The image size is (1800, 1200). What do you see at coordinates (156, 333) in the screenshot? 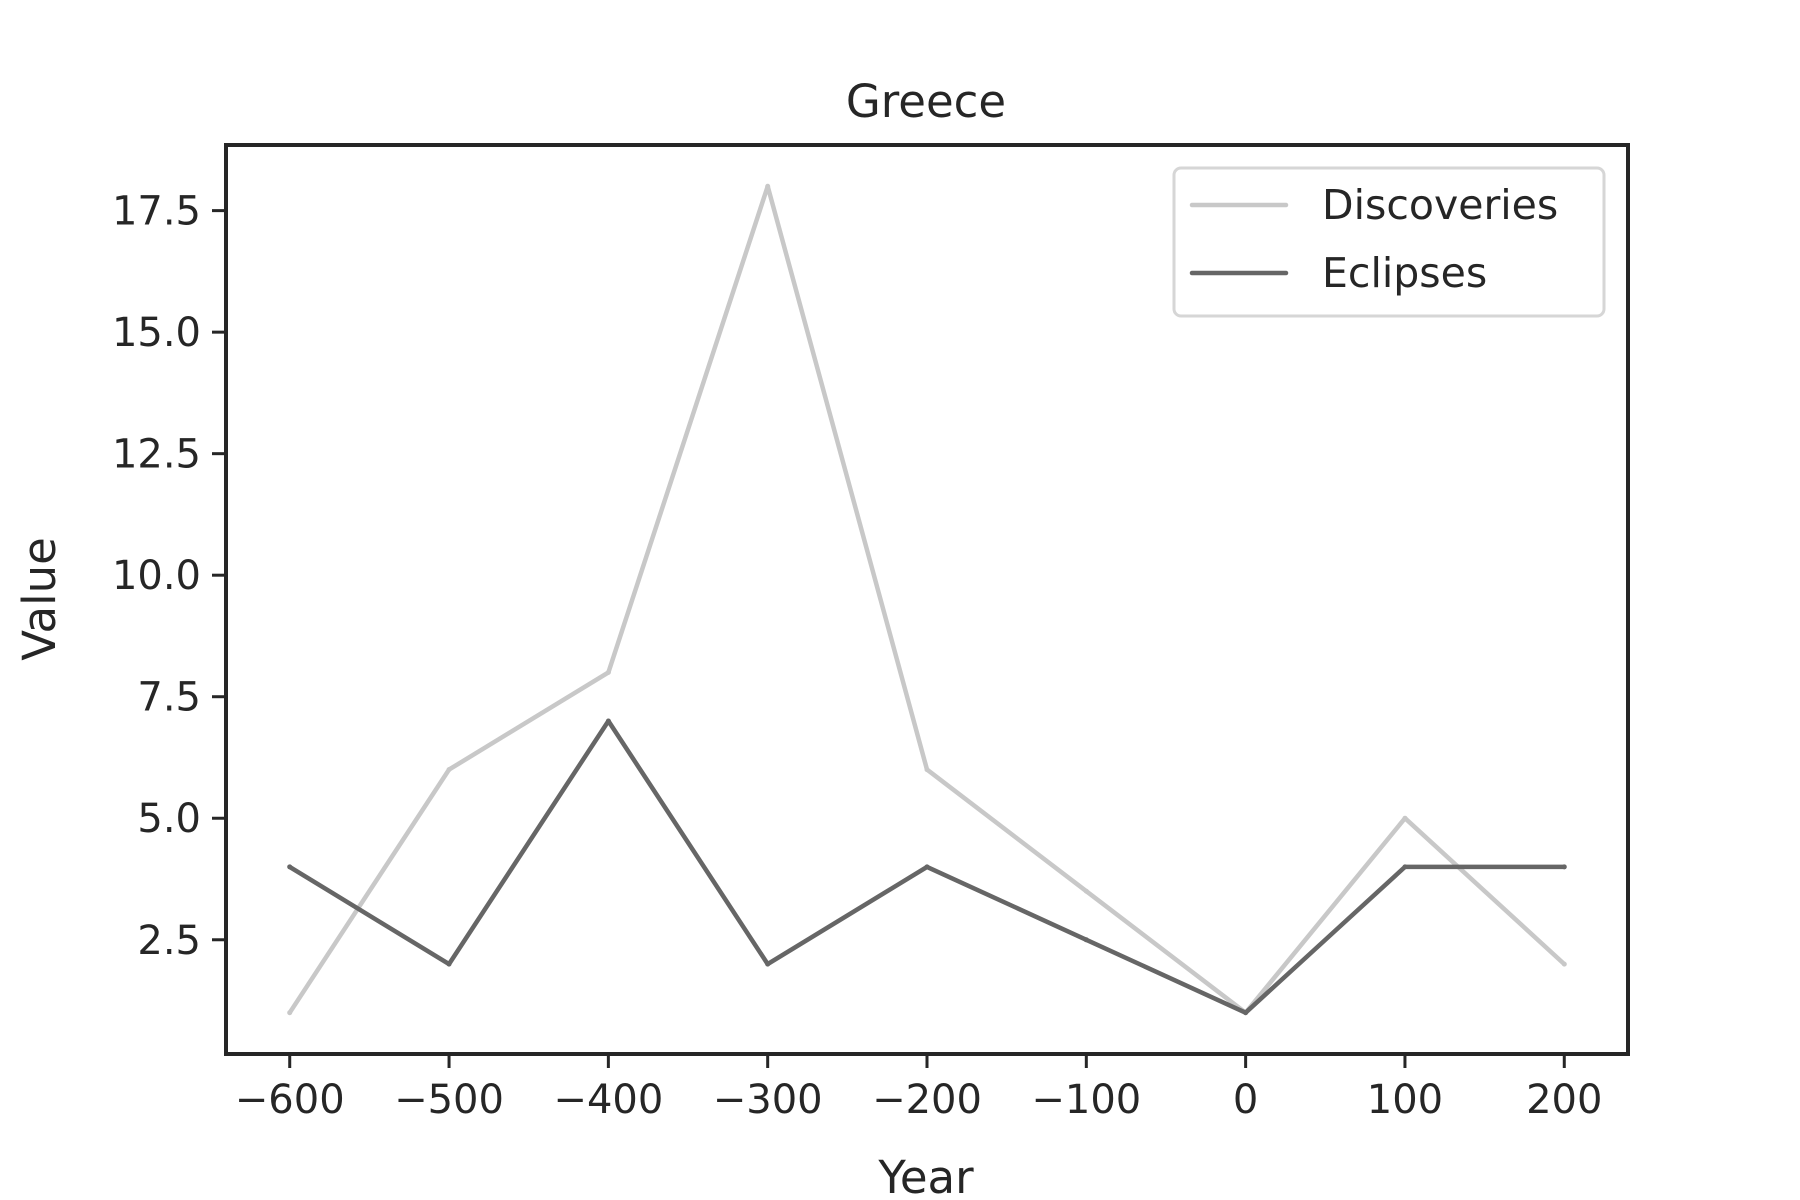
I see `y-tick-label: 15.0` at bounding box center [156, 333].